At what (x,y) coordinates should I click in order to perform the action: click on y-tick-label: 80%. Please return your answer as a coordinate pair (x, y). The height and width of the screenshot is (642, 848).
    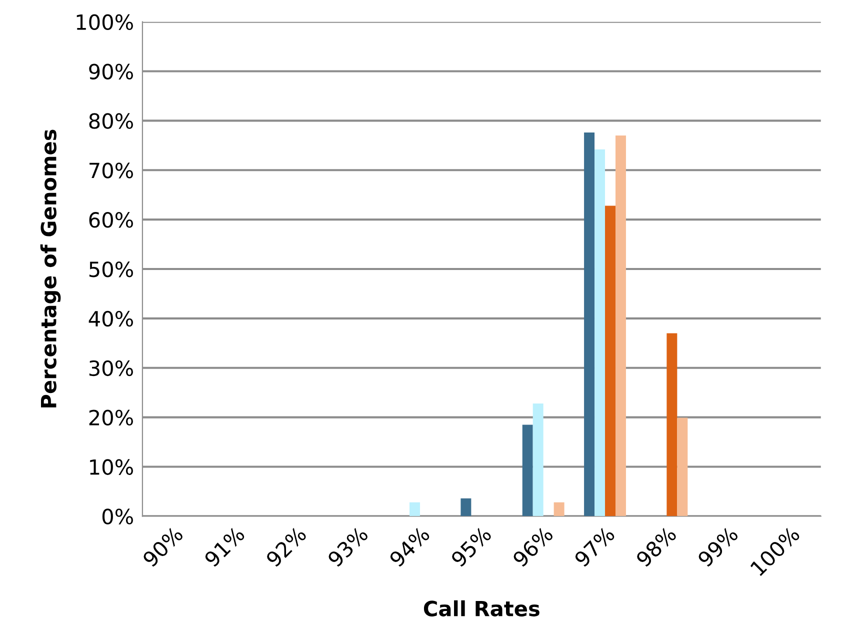
    Looking at the image, I should click on (111, 121).